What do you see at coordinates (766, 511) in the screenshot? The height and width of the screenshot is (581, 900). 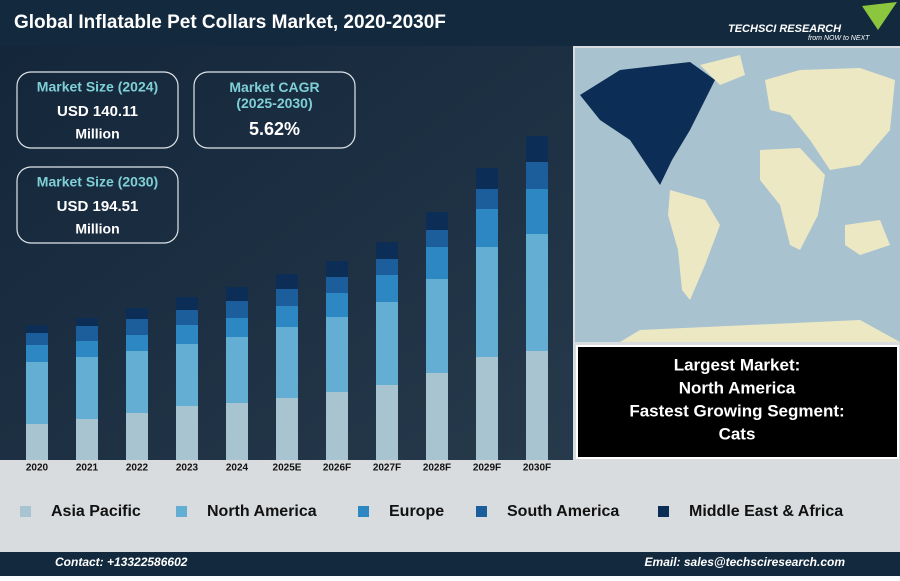 I see `legend-label: Middle East & Africa` at bounding box center [766, 511].